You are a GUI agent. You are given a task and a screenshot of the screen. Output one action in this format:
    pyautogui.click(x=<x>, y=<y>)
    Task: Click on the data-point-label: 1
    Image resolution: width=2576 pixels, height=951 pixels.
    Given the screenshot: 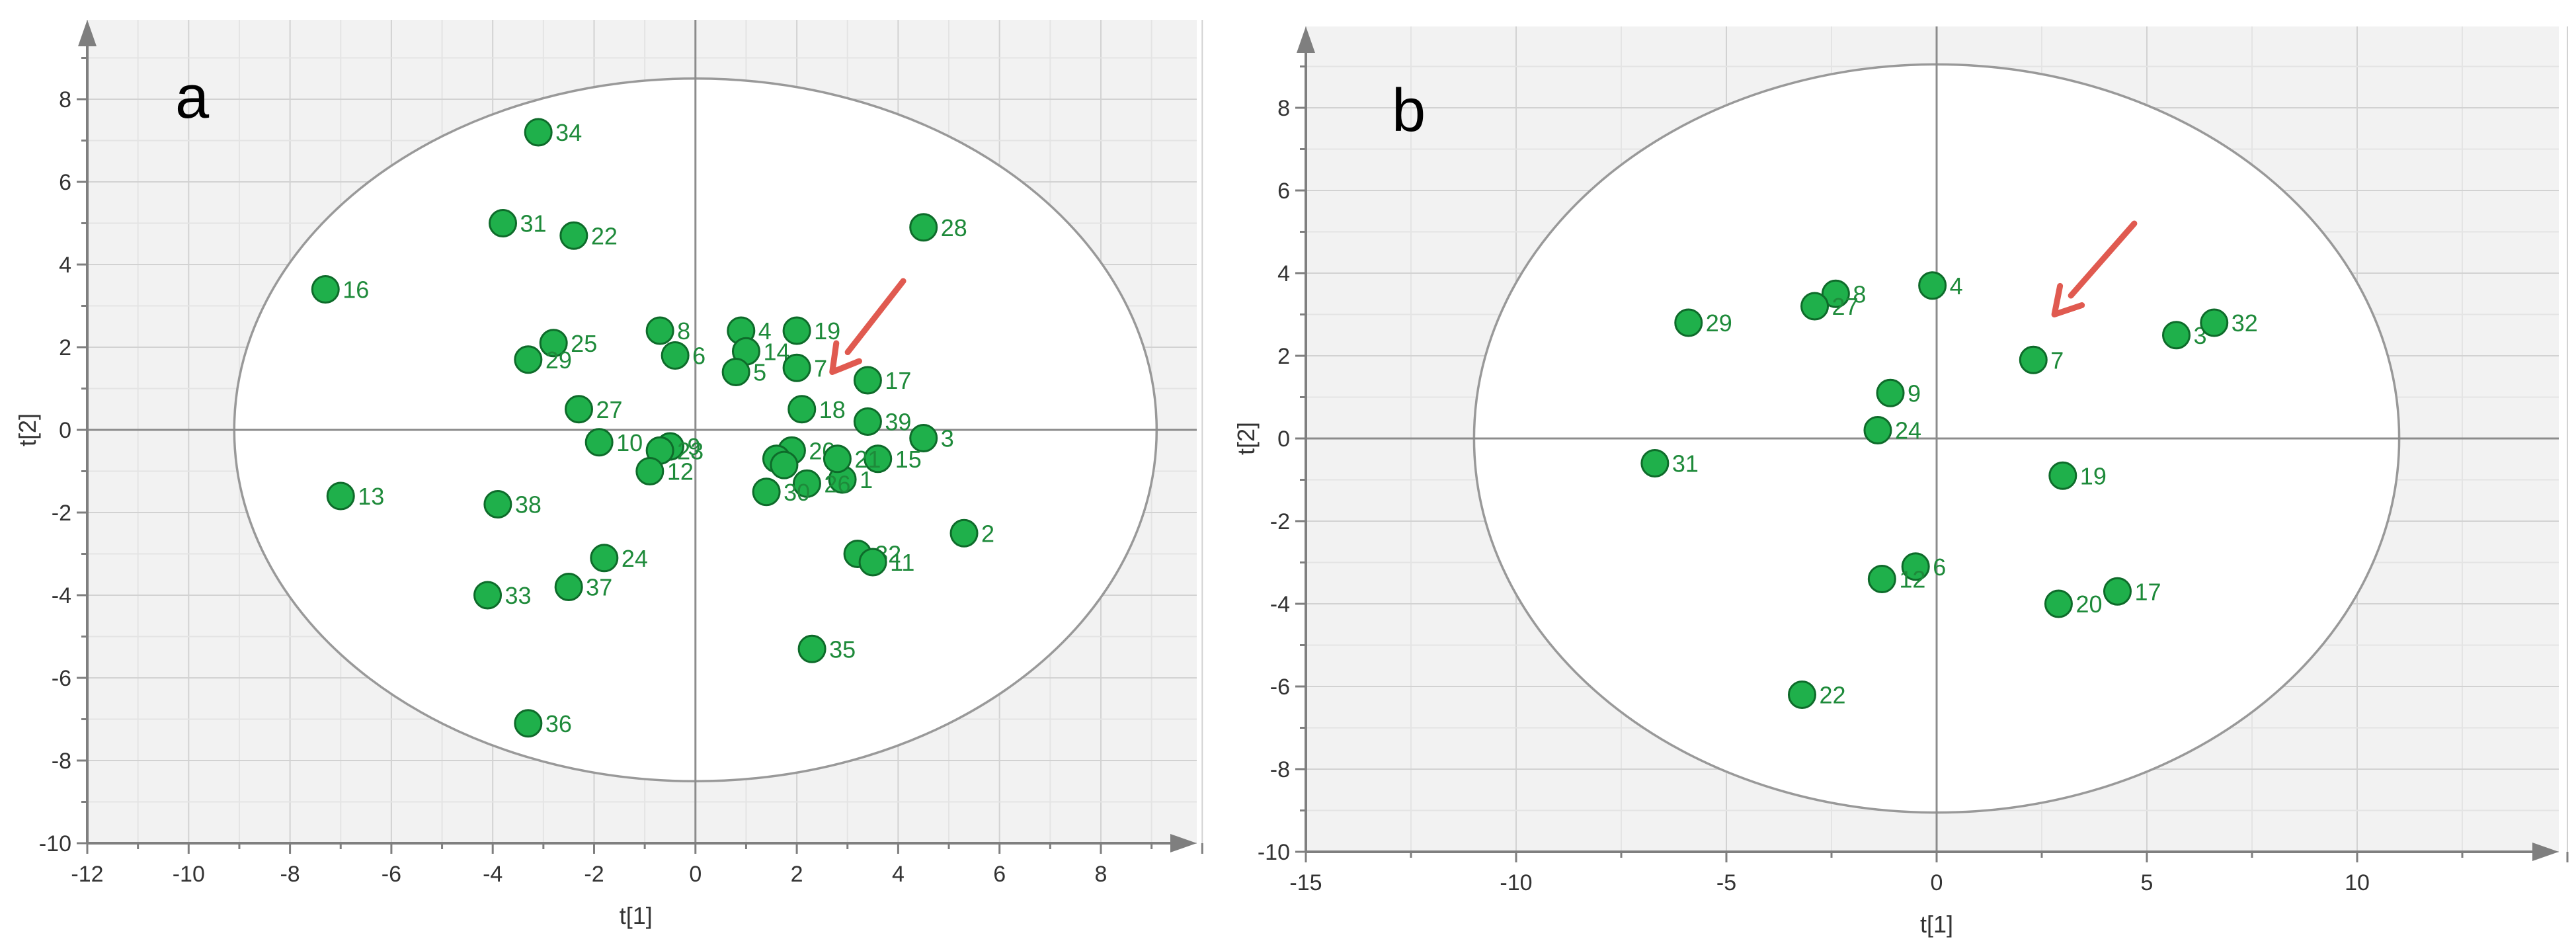 What is the action you would take?
    pyautogui.click(x=866, y=479)
    